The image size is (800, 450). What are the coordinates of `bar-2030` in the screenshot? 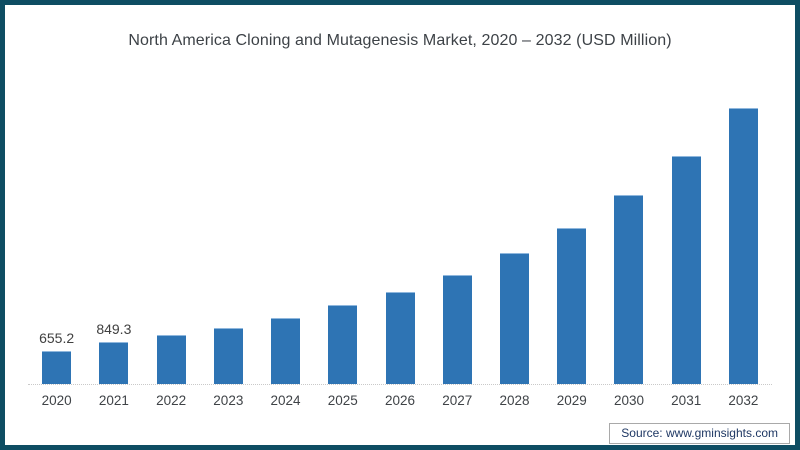 It's located at (629, 289).